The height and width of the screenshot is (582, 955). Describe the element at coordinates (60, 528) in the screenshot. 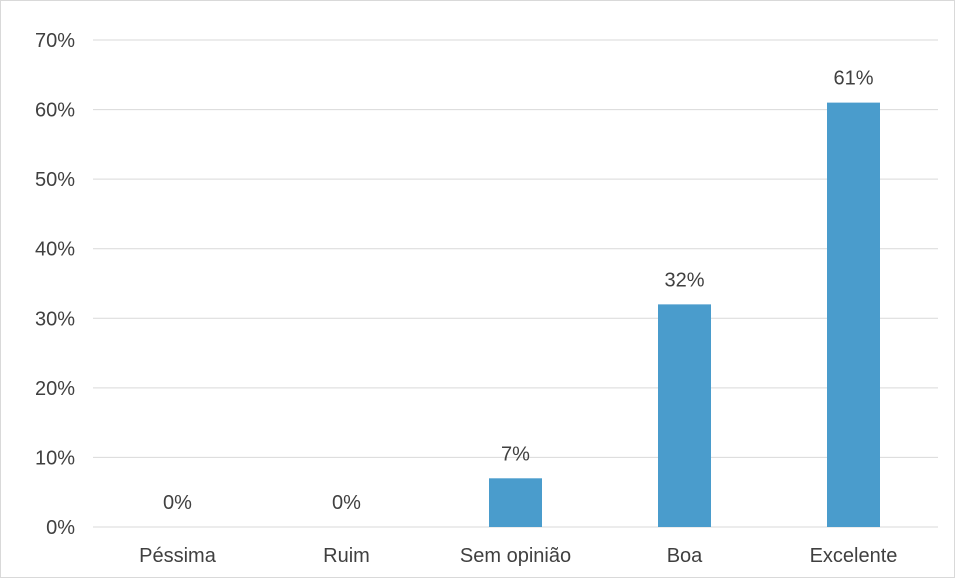

I see `y-tick-label: 0%` at that location.